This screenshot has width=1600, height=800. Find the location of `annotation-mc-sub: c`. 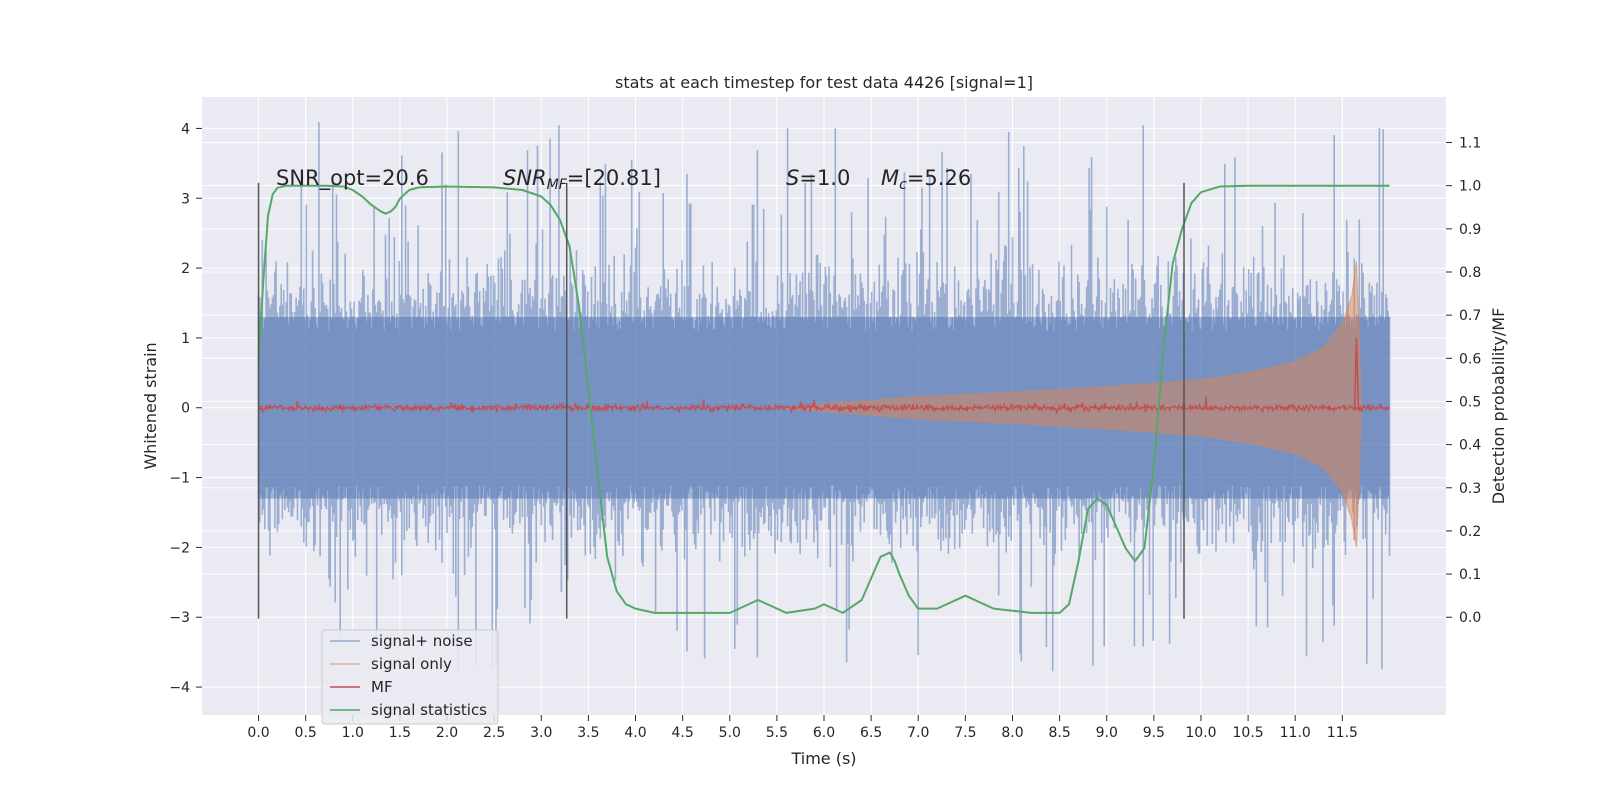

annotation-mc-sub: c is located at coordinates (903, 185).